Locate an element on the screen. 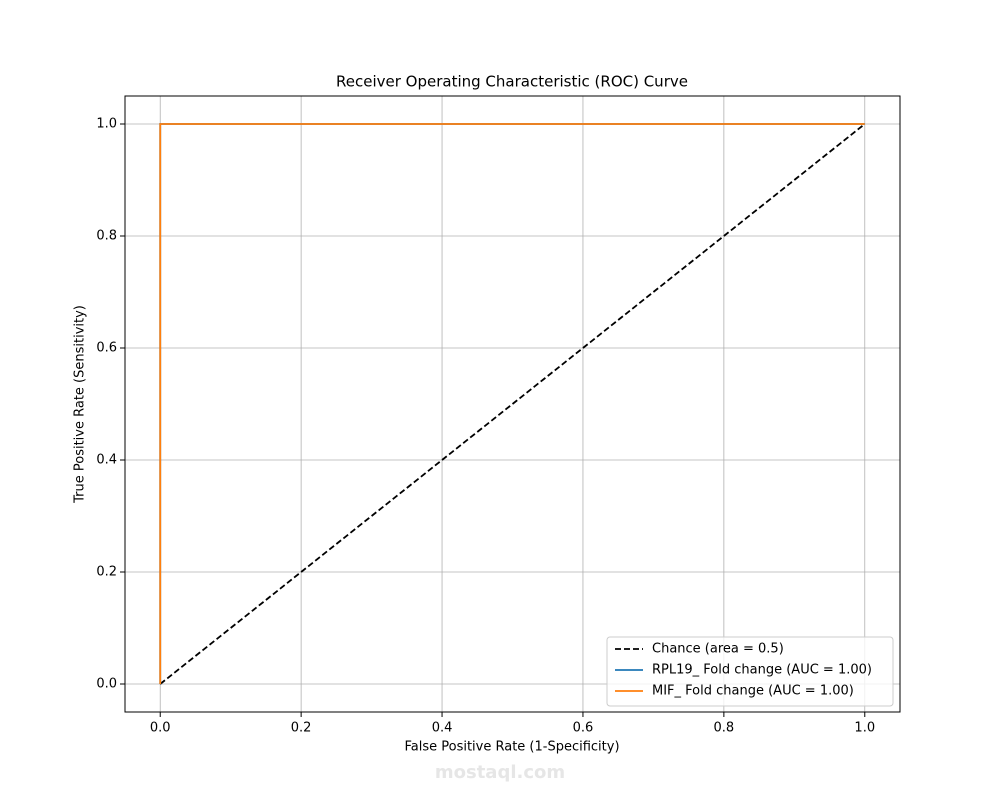 The image size is (1000, 800). x-tick-label: 0.4 is located at coordinates (442, 728).